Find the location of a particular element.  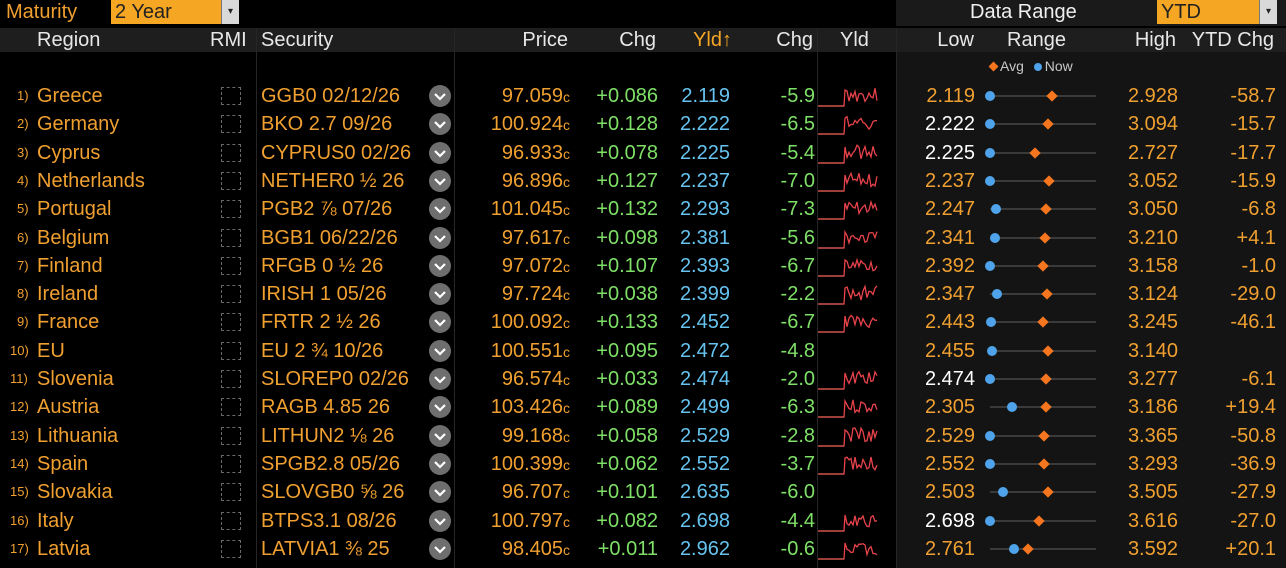

security-name: NETHER0 ½ 26 is located at coordinates (333, 180).